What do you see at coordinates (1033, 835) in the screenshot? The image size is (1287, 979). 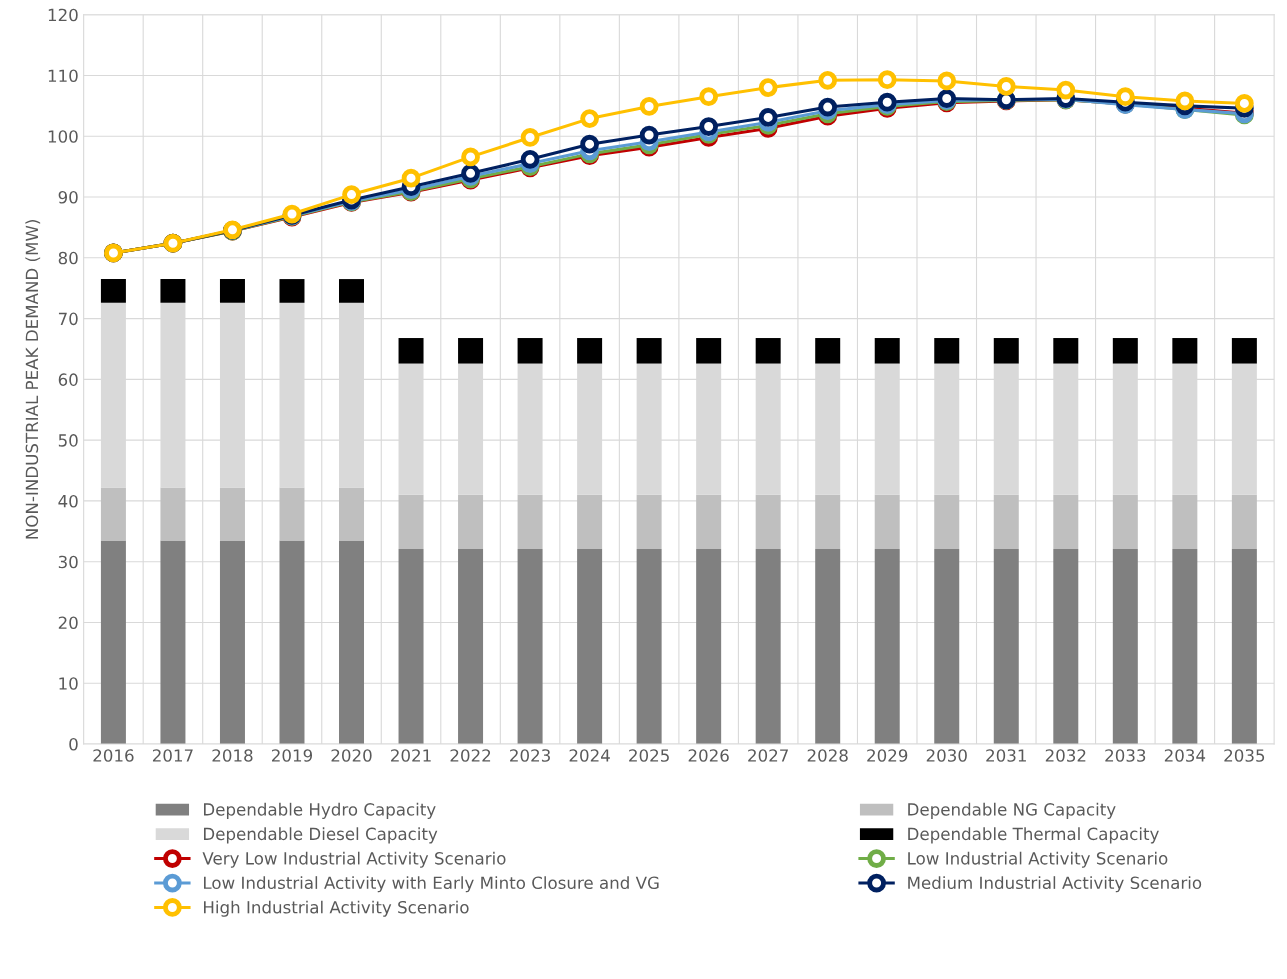 I see `legend-label: Dependable Thermal Capacity` at bounding box center [1033, 835].